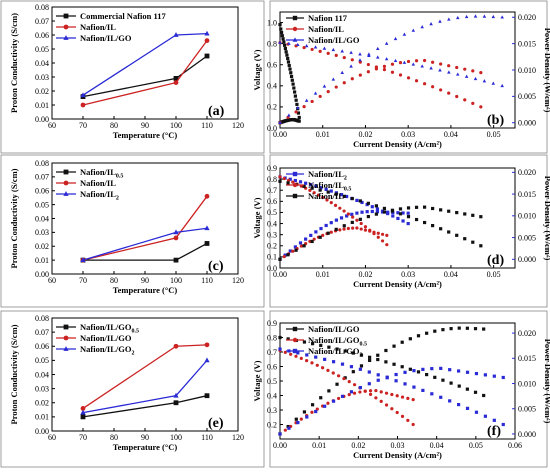 This screenshot has width=550, height=472. I want to click on x-tick-label: 90, so click(145, 125).